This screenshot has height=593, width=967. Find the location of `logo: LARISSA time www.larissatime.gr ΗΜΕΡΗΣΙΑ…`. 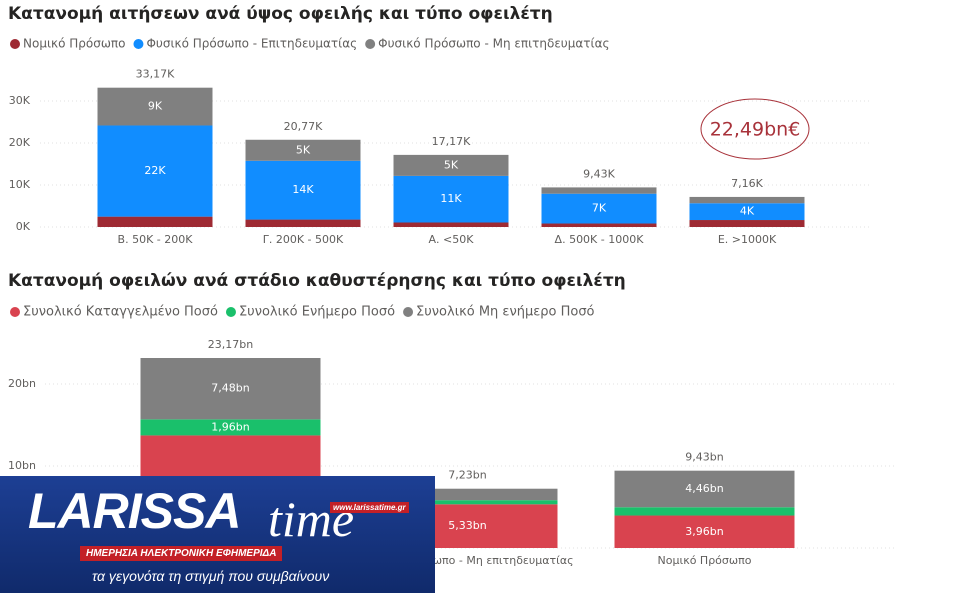

logo: LARISSA time www.larissatime.gr ΗΜΕΡΗΣΙΑ… is located at coordinates (217, 534).